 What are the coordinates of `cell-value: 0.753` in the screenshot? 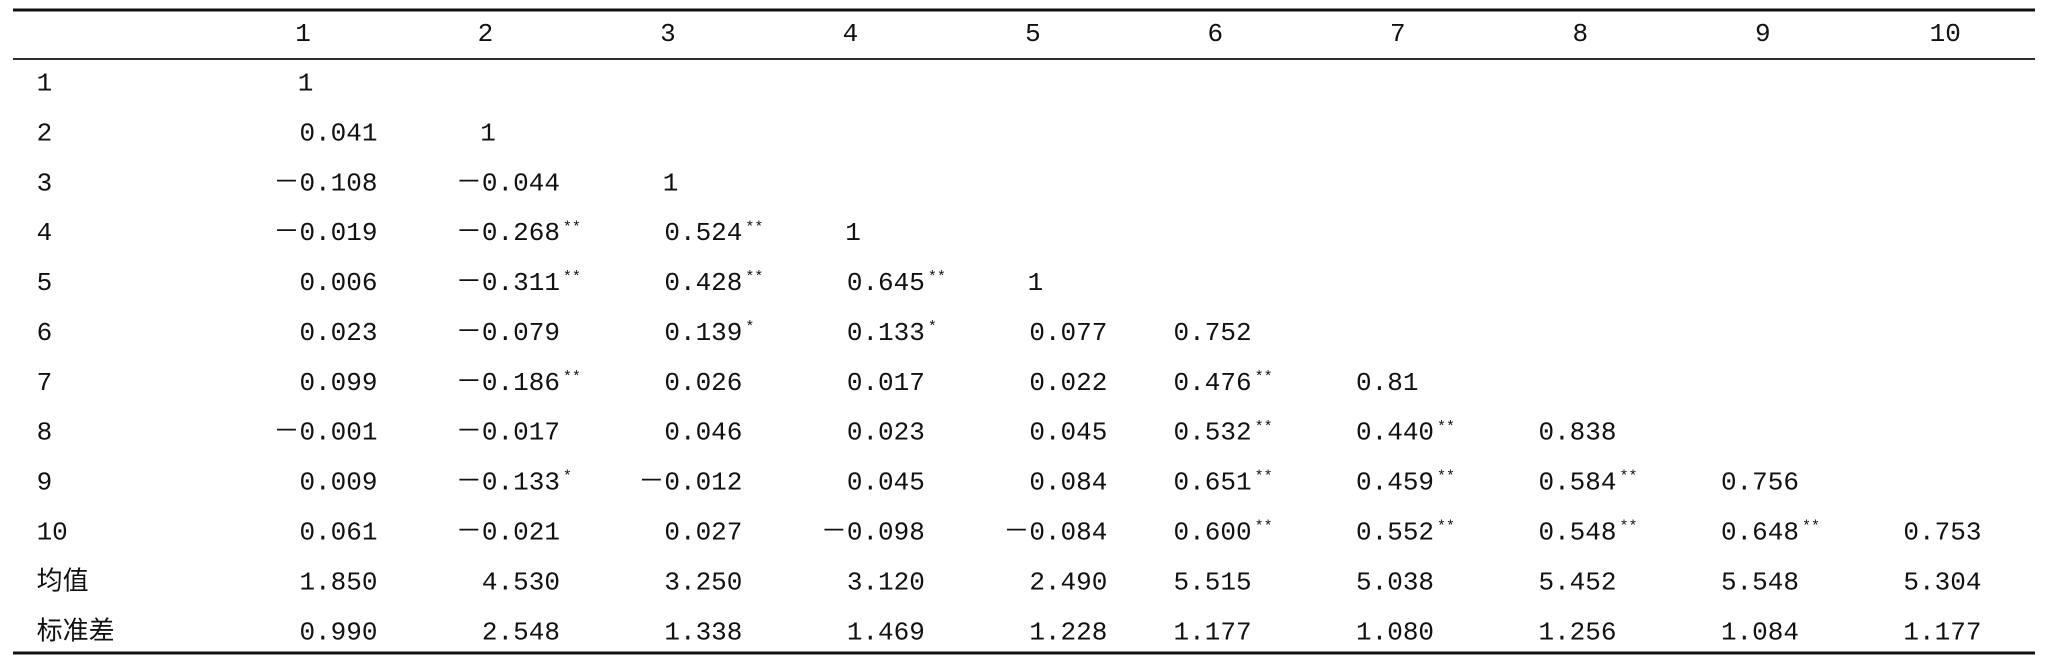 It's located at (1942, 533).